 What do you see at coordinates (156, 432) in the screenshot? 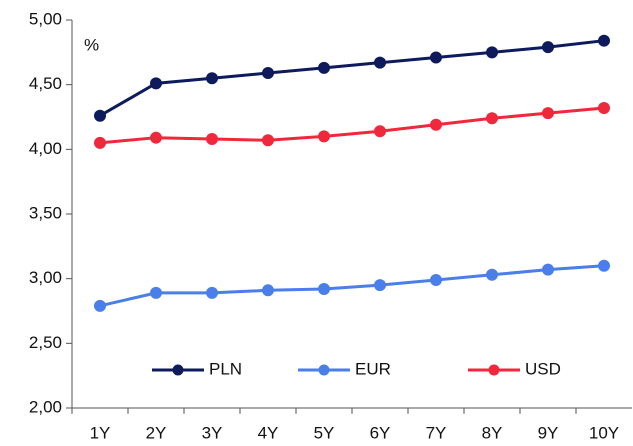
I see `x-tick-label: 2Y` at bounding box center [156, 432].